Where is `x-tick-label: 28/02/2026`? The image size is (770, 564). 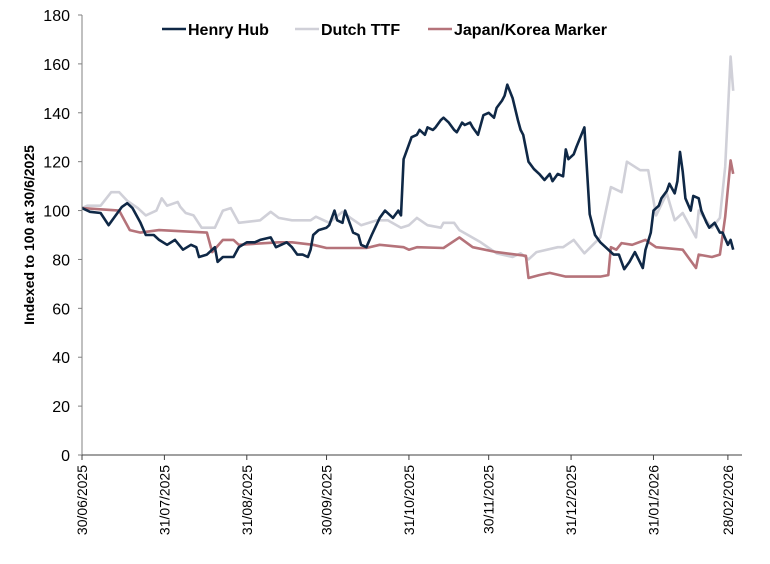
x-tick-label: 28/02/2026 is located at coordinates (728, 500).